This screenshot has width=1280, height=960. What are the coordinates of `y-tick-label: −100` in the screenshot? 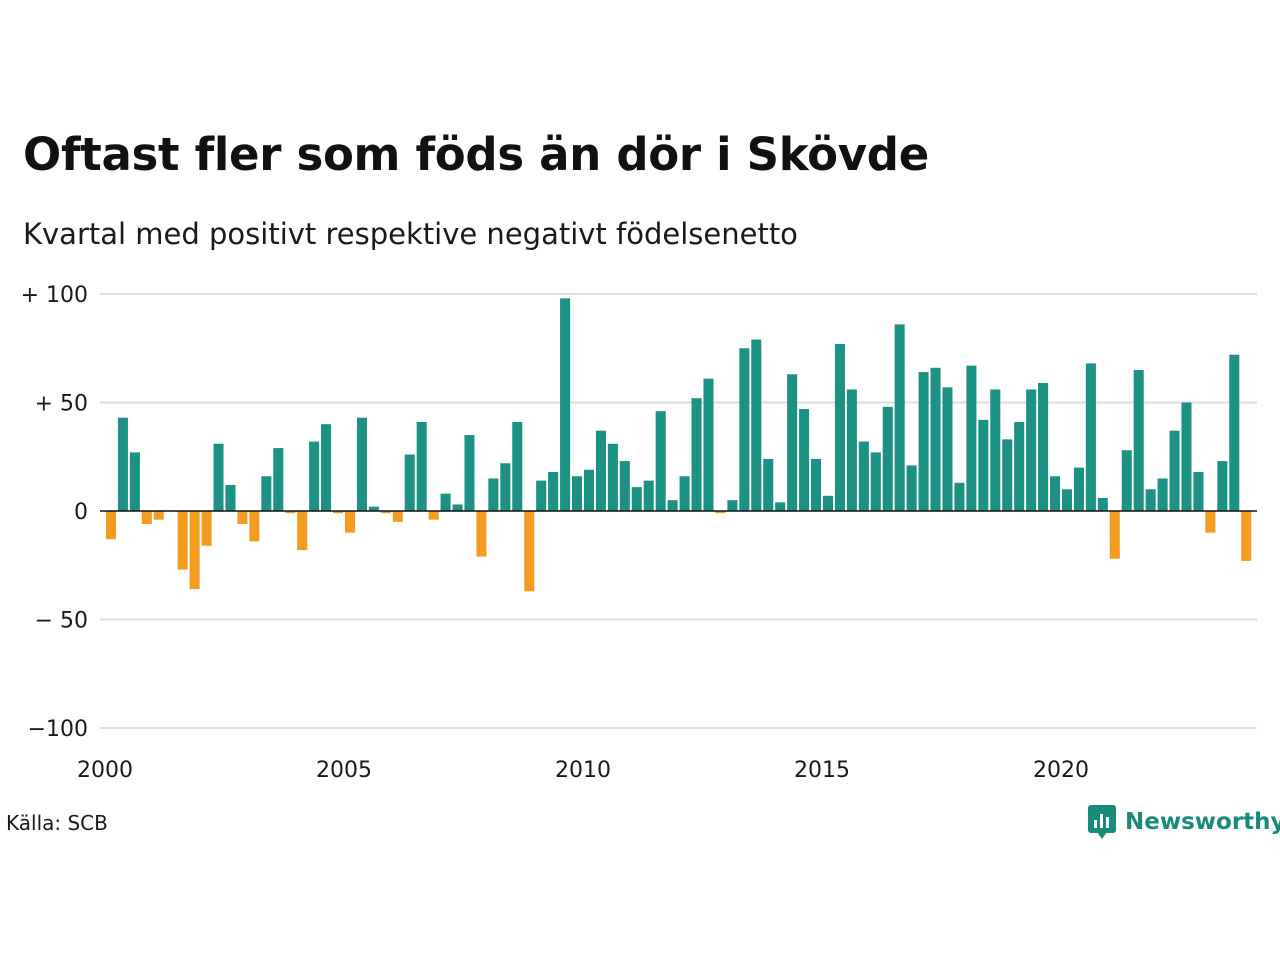 It's located at (58, 729).